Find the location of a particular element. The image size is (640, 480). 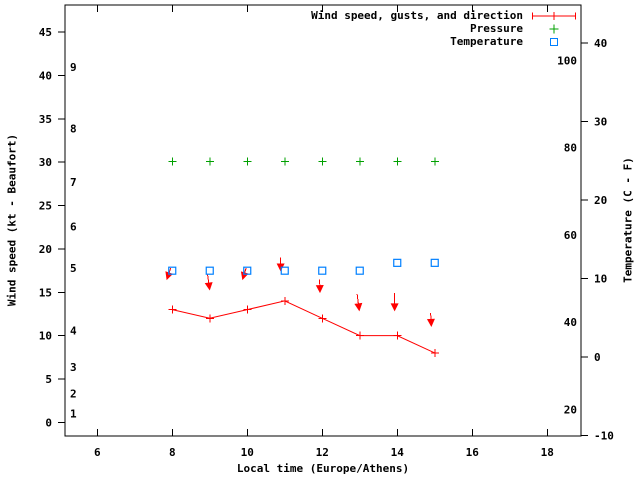

celsius-tick-label: 40 is located at coordinates (600, 43).